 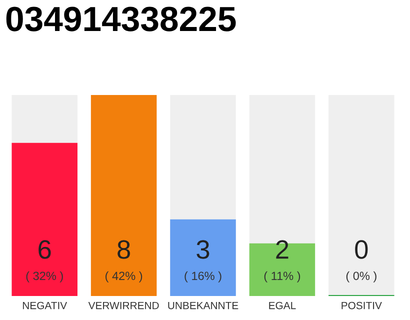 I want to click on x-tick-label: EGAL, so click(x=282, y=306).